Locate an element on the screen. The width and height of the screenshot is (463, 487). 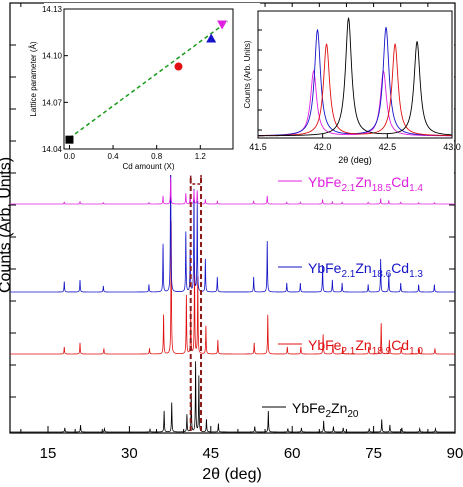
main-x-tick-label: 90 is located at coordinates (455, 453).